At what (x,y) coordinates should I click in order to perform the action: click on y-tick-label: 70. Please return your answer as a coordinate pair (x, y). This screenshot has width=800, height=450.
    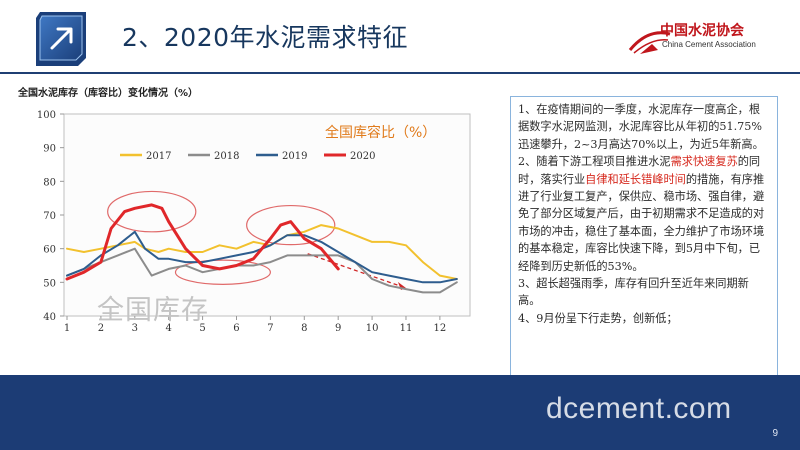
    Looking at the image, I should click on (49, 216).